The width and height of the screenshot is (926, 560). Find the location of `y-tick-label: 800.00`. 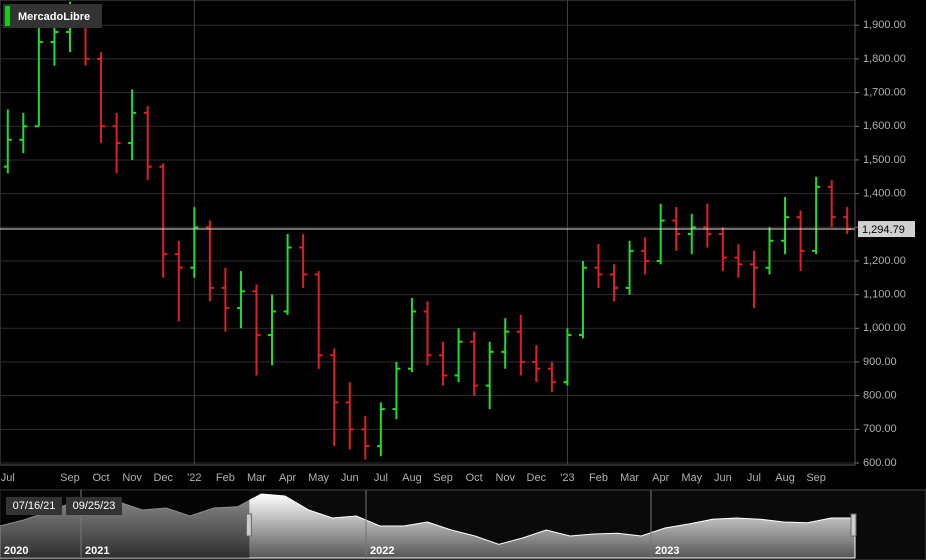

y-tick-label: 800.00 is located at coordinates (880, 396).